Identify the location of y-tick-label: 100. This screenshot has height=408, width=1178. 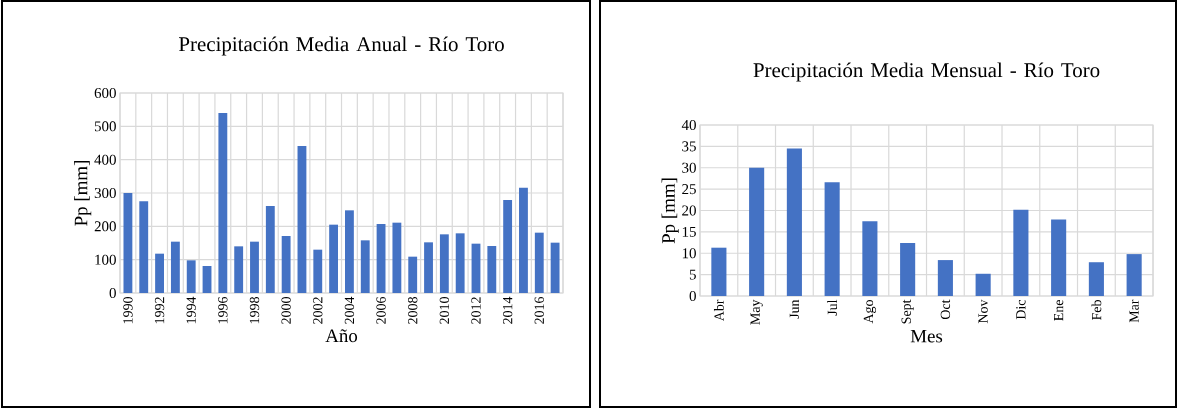
(105, 259).